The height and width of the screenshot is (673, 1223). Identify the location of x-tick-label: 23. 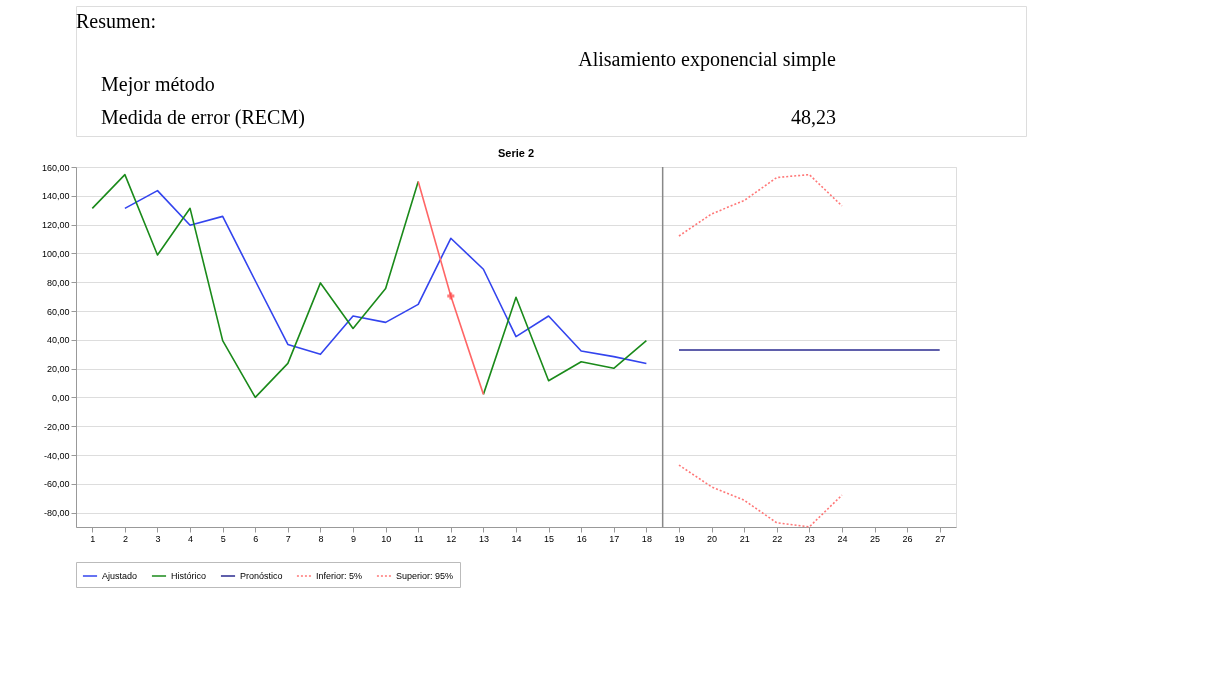
(809, 538).